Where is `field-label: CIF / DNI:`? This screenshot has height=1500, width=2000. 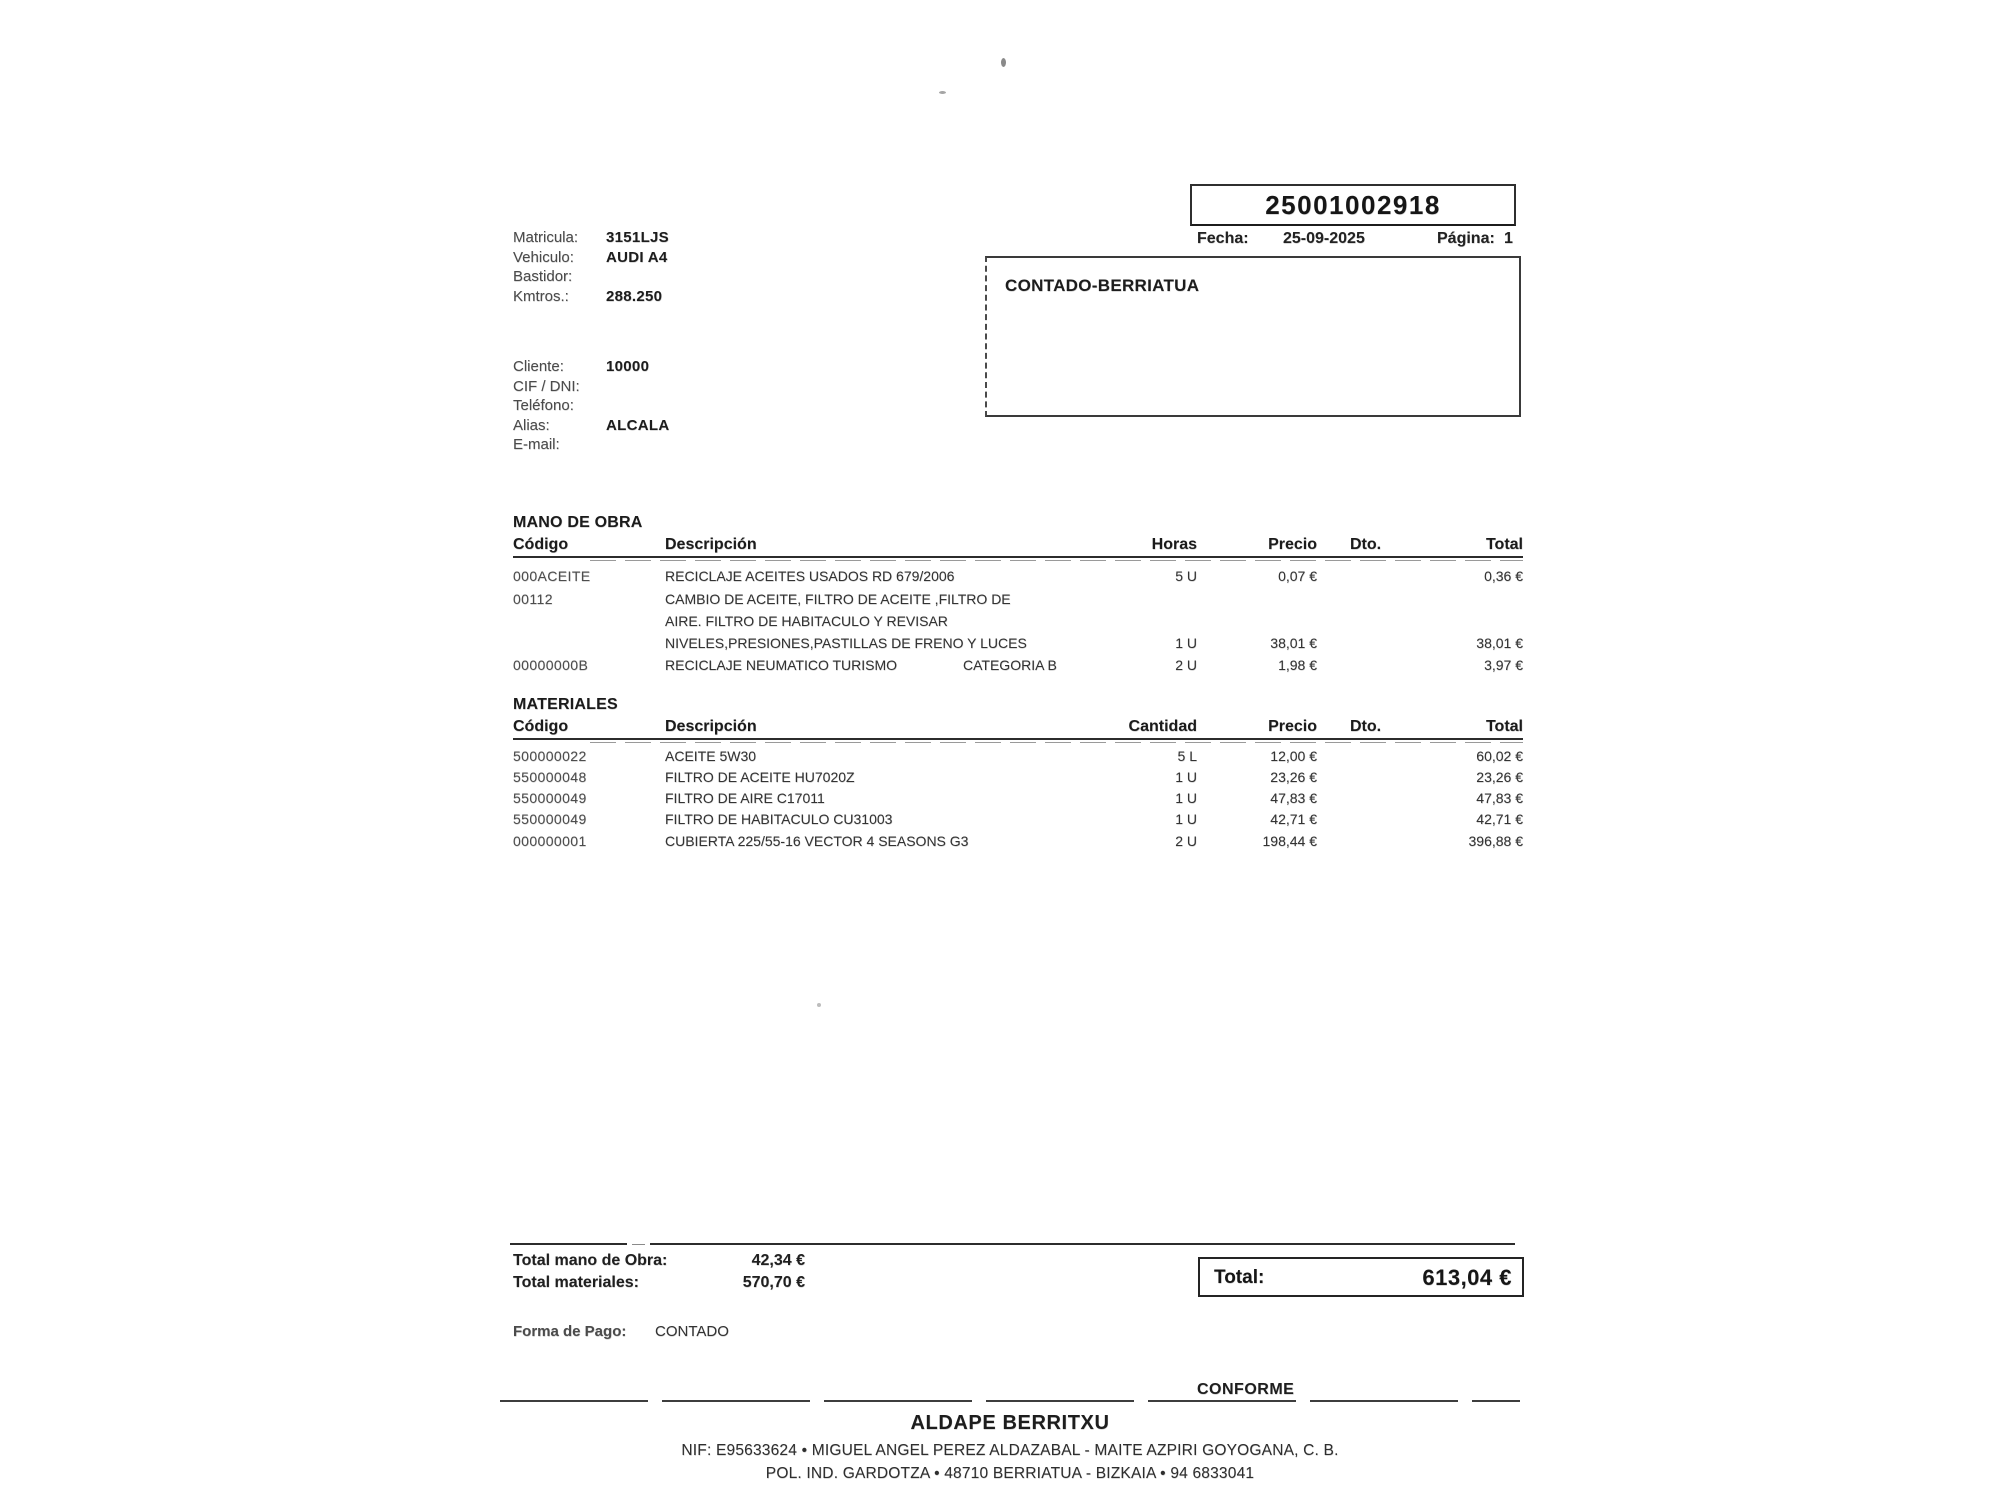 field-label: CIF / DNI: is located at coordinates (546, 386).